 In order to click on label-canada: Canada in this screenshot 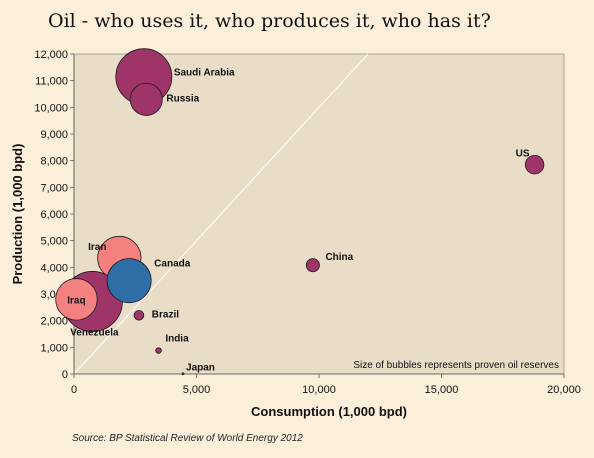, I will do `click(172, 264)`.